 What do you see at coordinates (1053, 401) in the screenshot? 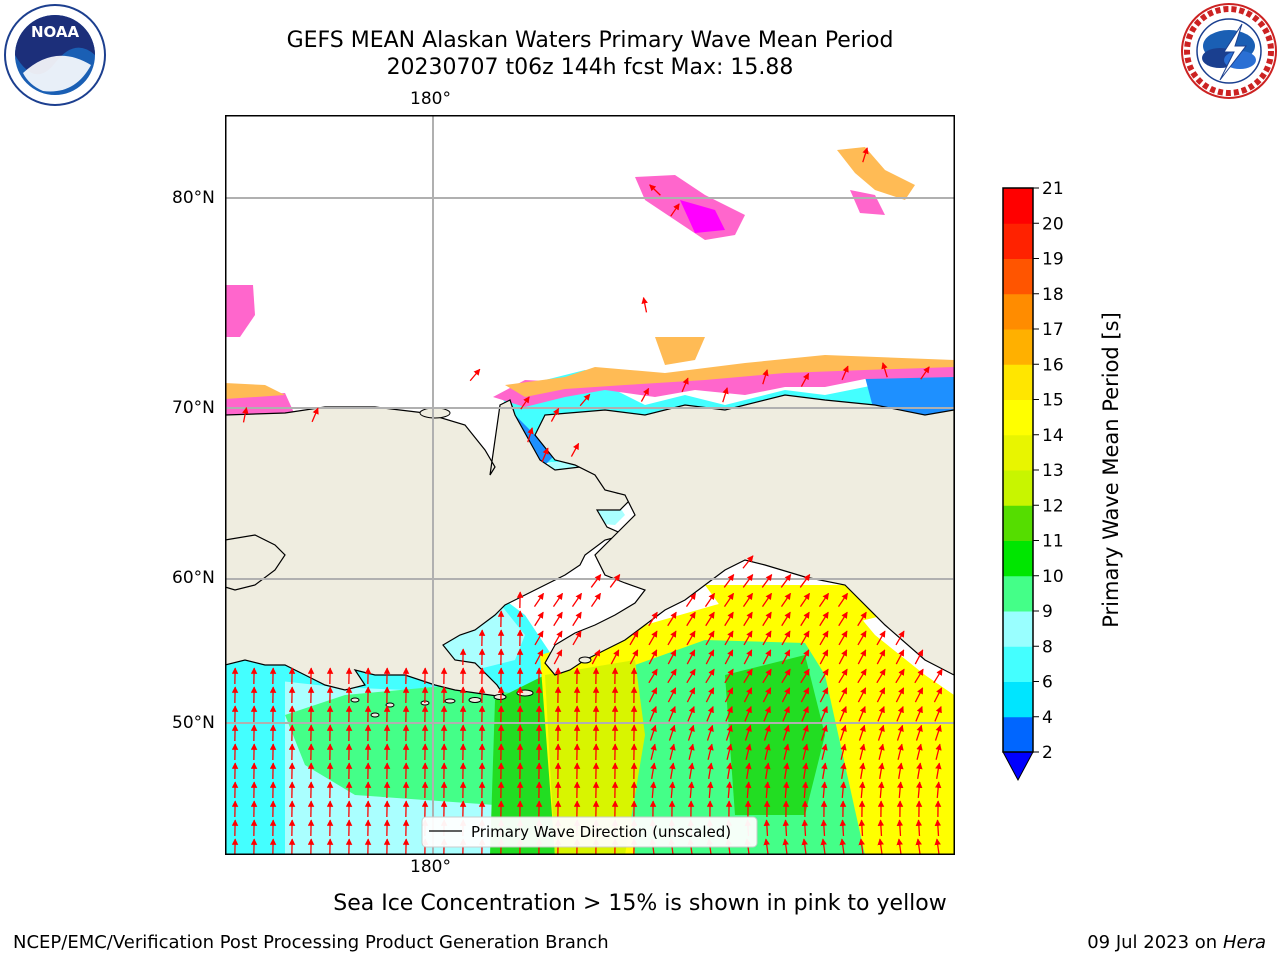
I see `colorbar-tick-label: 15` at bounding box center [1053, 401].